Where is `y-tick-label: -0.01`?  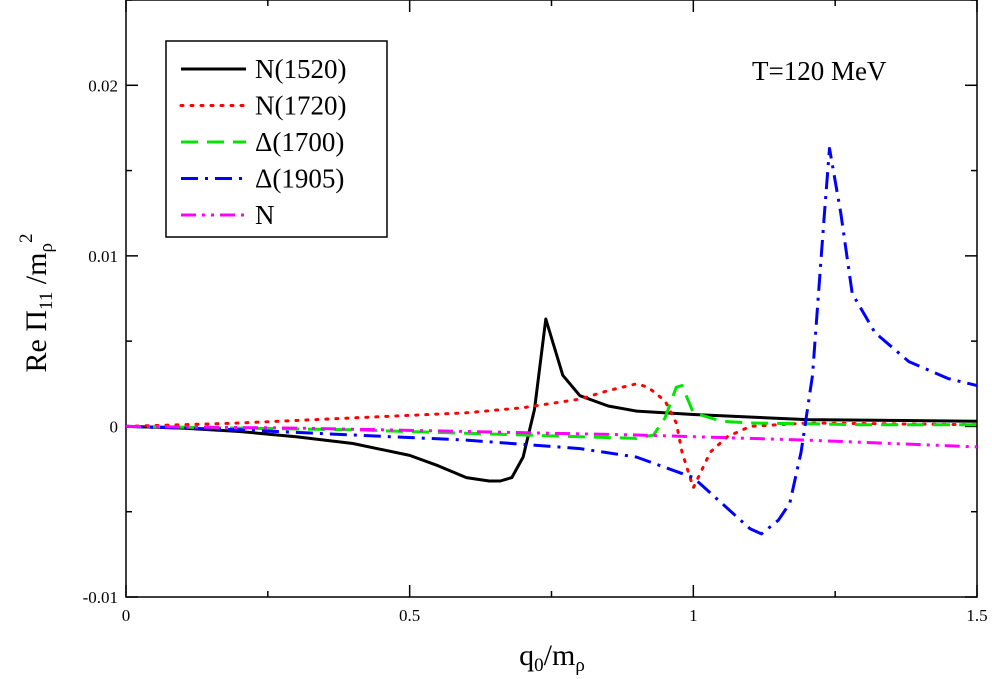 y-tick-label: -0.01 is located at coordinates (100, 597).